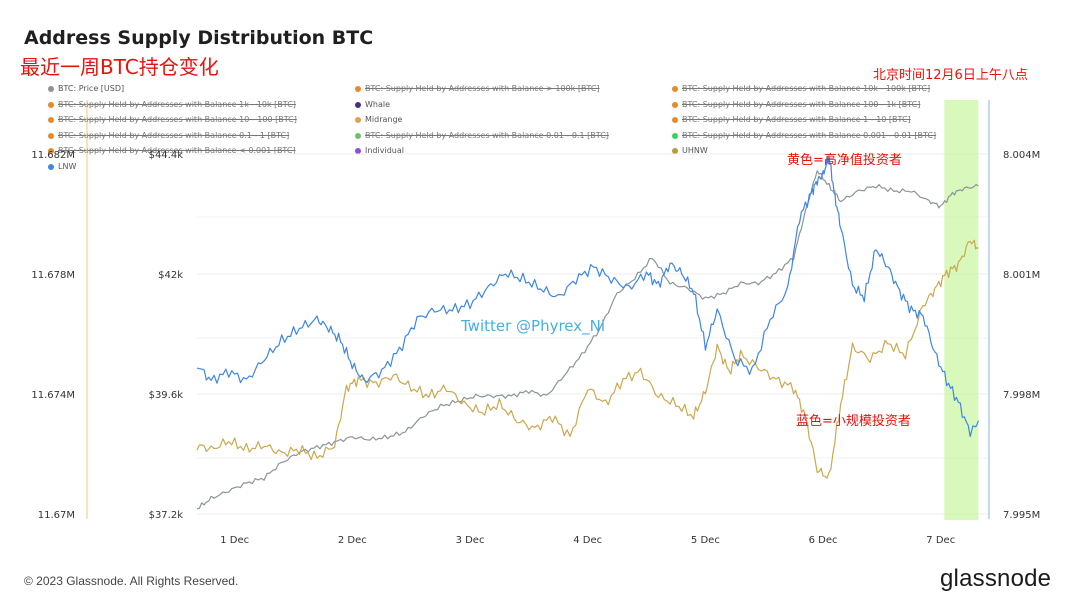 The height and width of the screenshot is (608, 1080). Describe the element at coordinates (1021, 275) in the screenshot. I see `y-tick-label-right: 8.001M` at that location.